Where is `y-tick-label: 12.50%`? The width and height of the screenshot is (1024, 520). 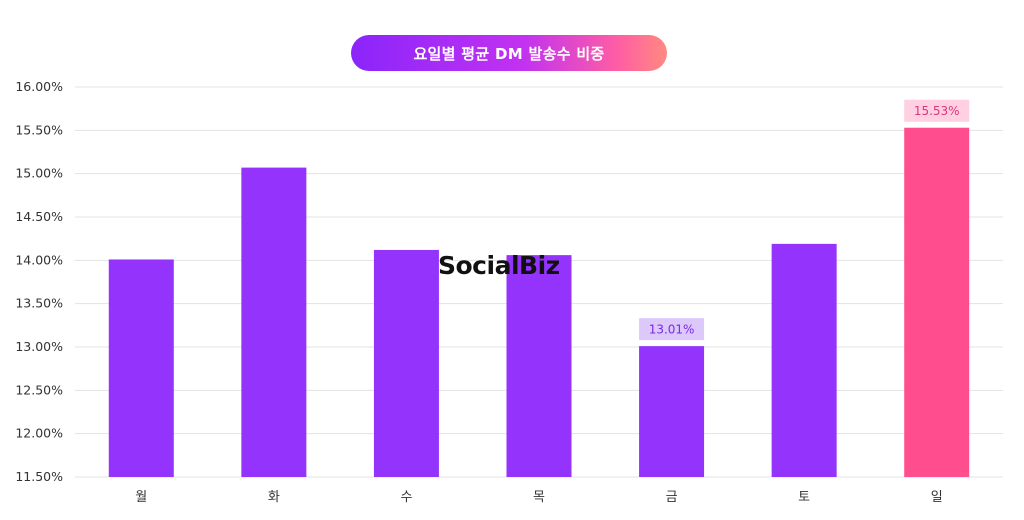 y-tick-label: 12.50% is located at coordinates (39, 389).